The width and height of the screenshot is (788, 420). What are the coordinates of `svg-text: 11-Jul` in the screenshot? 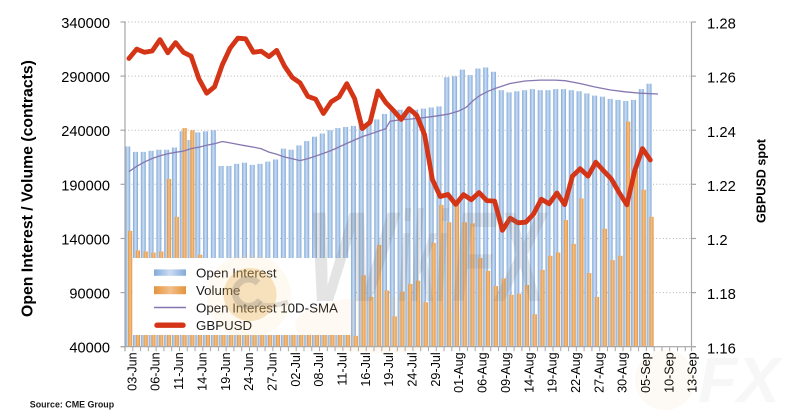 It's located at (343, 368).